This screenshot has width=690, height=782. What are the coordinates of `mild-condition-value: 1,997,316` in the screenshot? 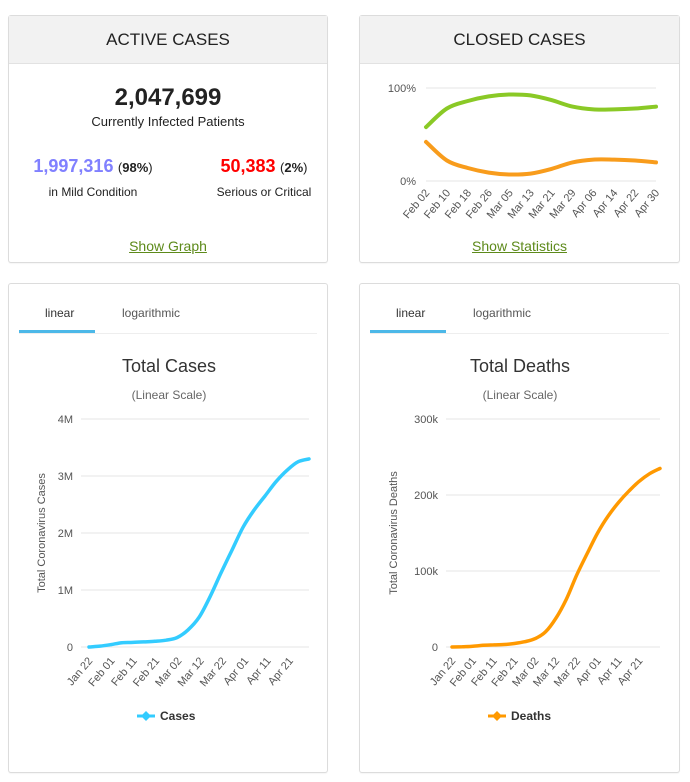 It's located at (73, 166).